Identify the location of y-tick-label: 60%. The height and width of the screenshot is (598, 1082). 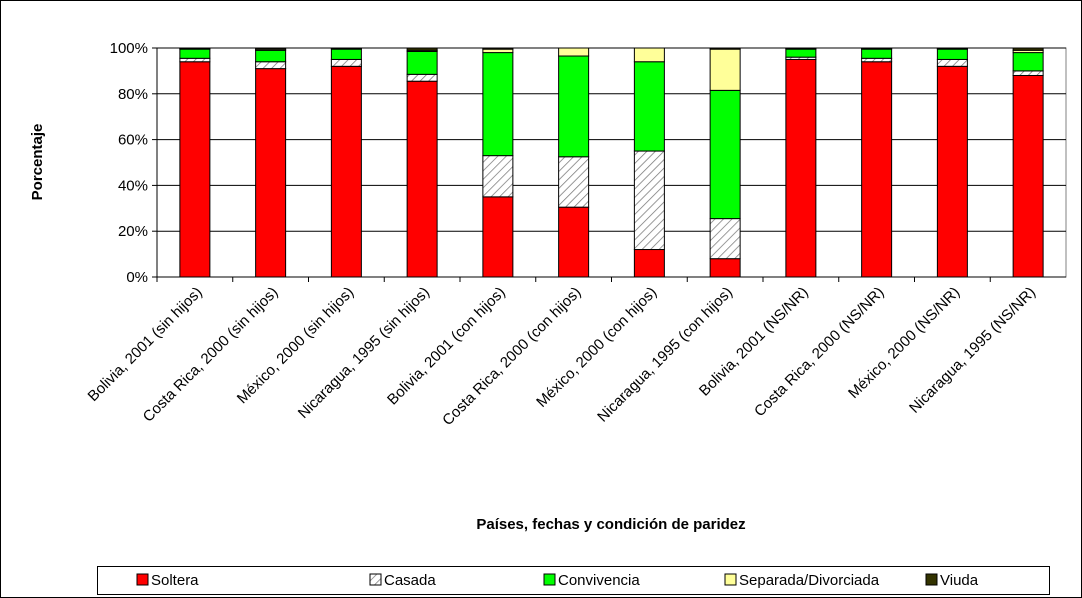
(133, 140).